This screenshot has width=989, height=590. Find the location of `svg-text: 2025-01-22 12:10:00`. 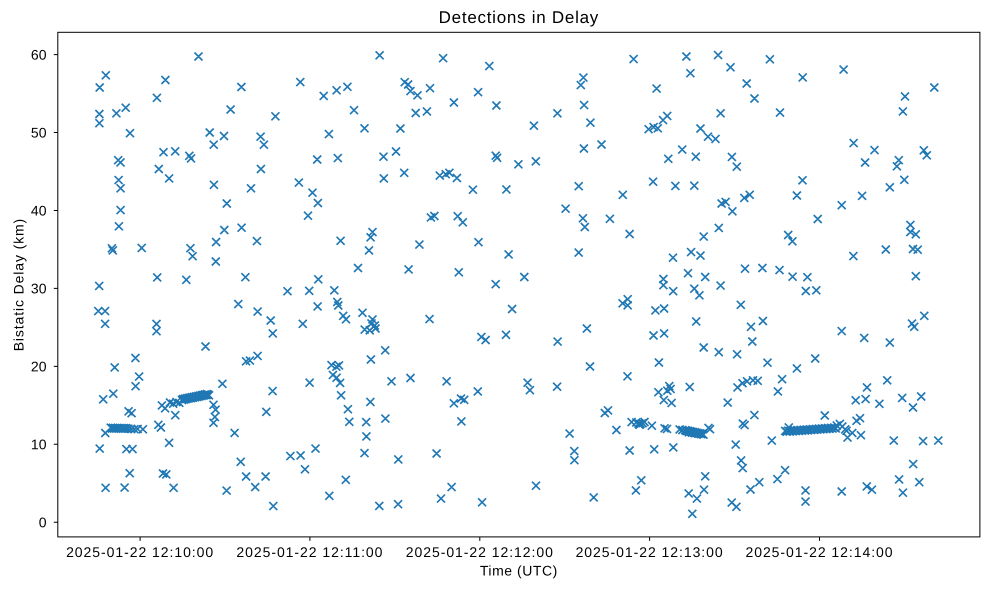

svg-text: 2025-01-22 12:10:00 is located at coordinates (140, 552).